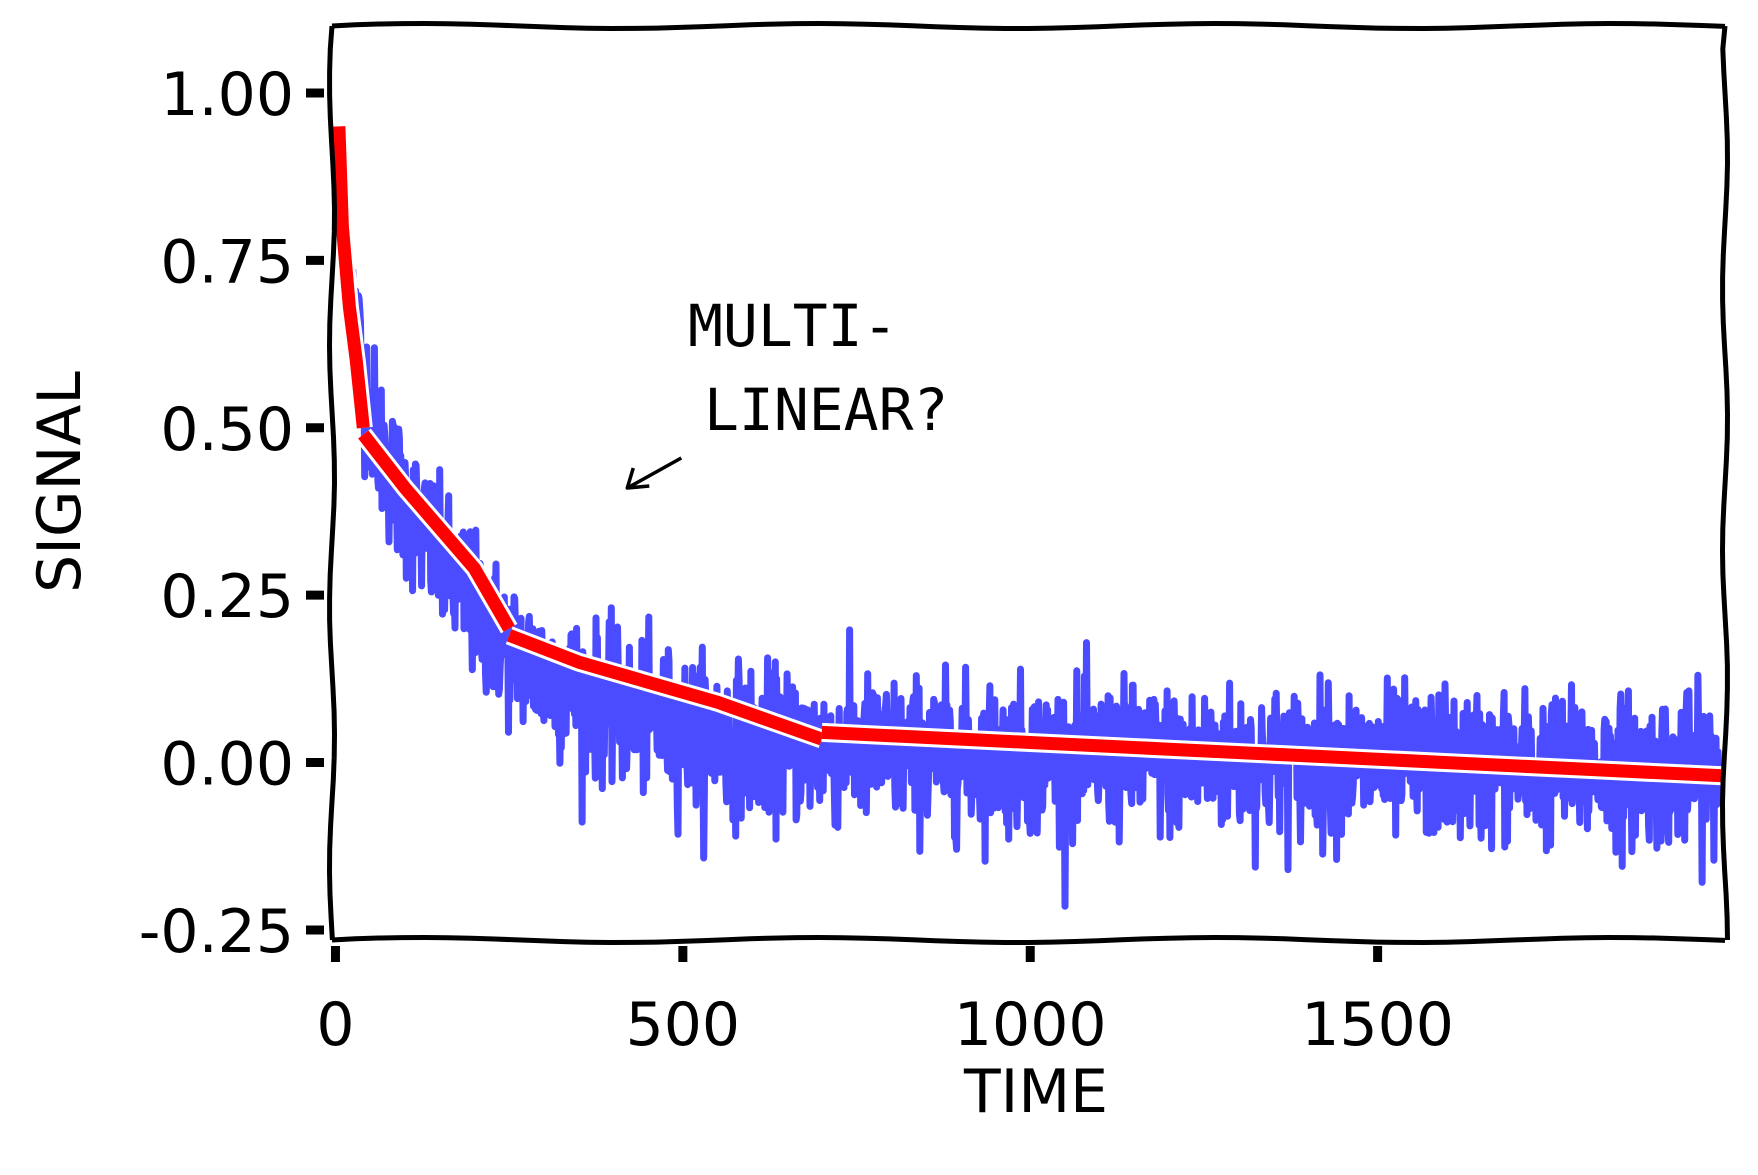 The image size is (1758, 1175). What do you see at coordinates (1377, 1025) in the screenshot?
I see `x-tick-label: 1500` at bounding box center [1377, 1025].